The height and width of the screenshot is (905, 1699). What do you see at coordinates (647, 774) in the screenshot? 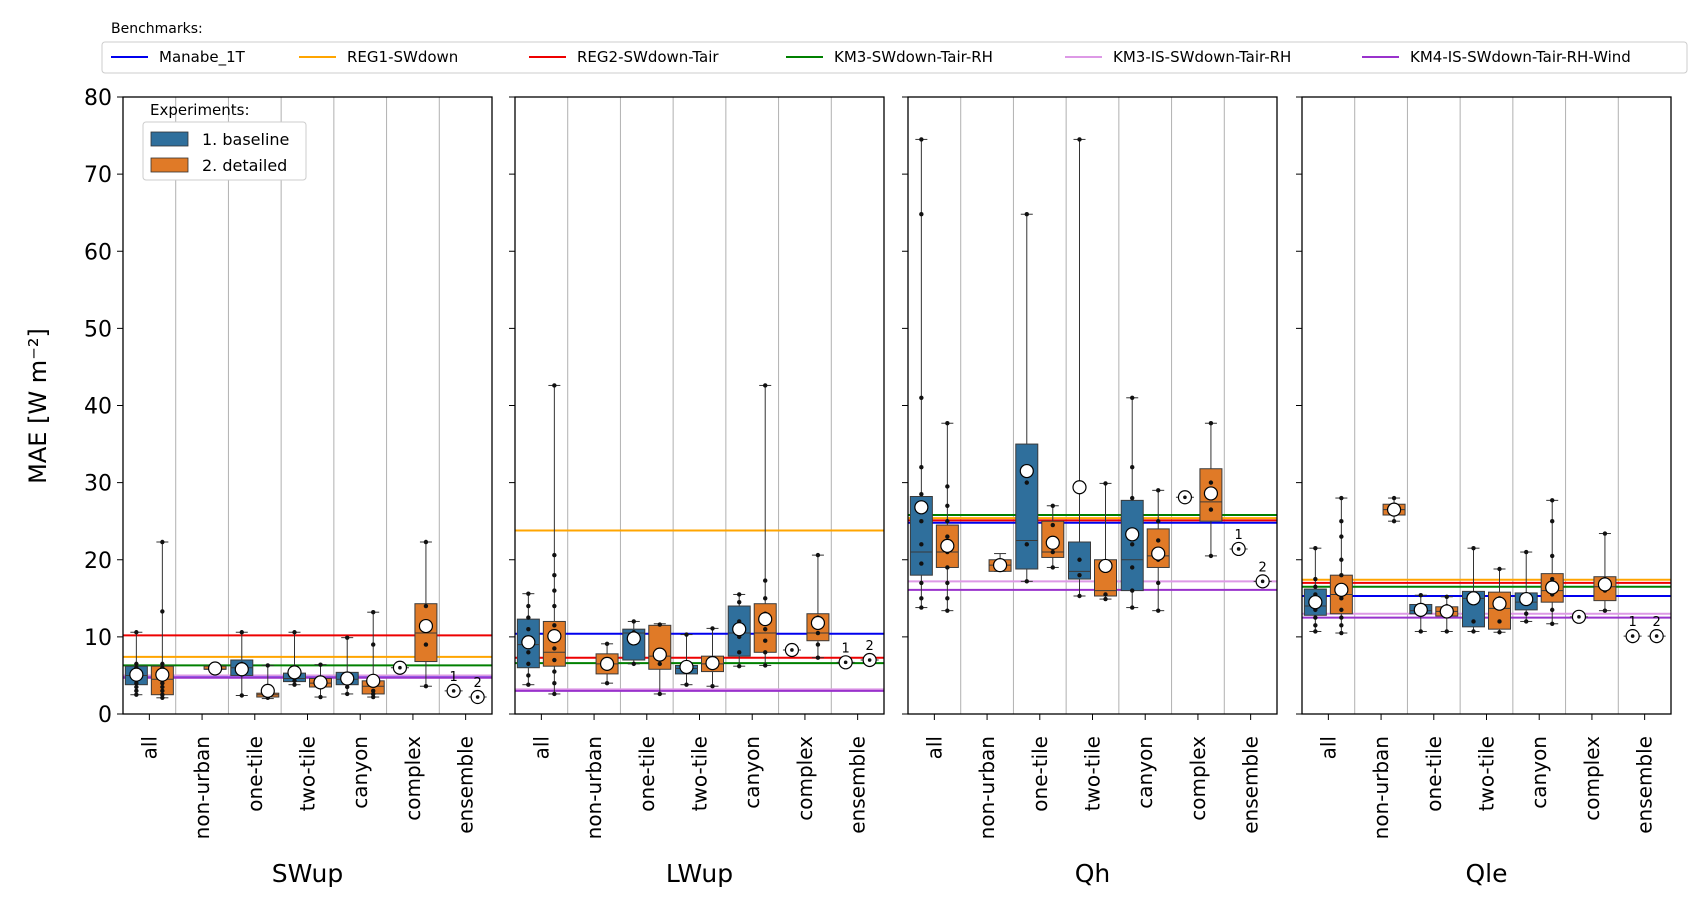
I see `x-tick-label-one-tile: one-tile` at bounding box center [647, 774].